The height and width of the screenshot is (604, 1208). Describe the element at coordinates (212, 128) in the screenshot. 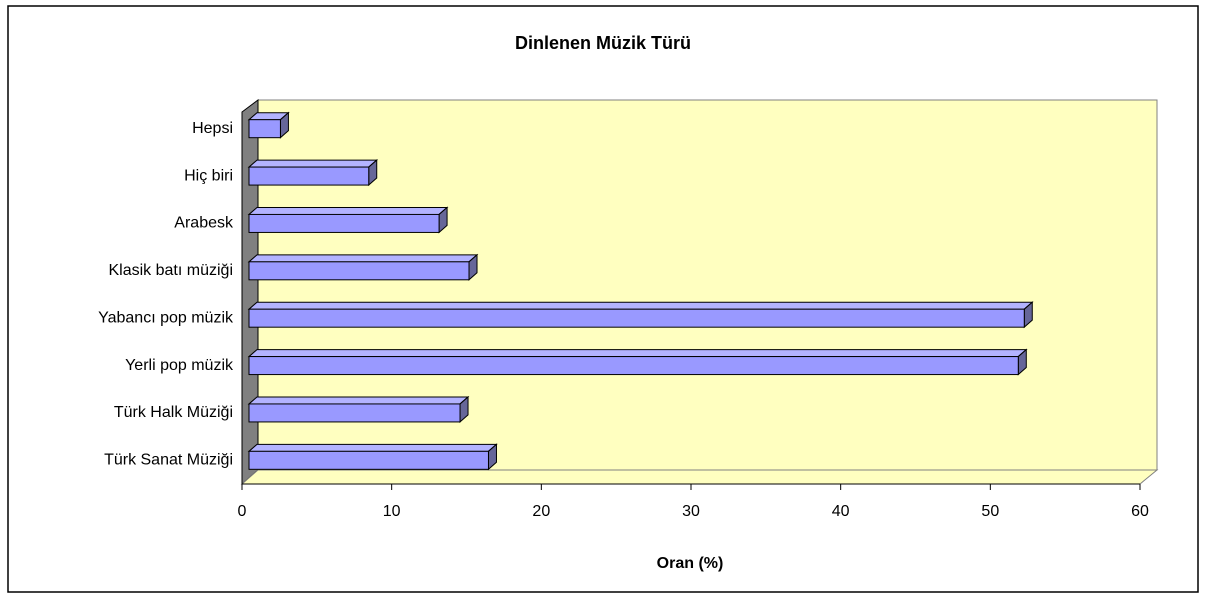

I see `y-tick-label: Hepsi` at that location.